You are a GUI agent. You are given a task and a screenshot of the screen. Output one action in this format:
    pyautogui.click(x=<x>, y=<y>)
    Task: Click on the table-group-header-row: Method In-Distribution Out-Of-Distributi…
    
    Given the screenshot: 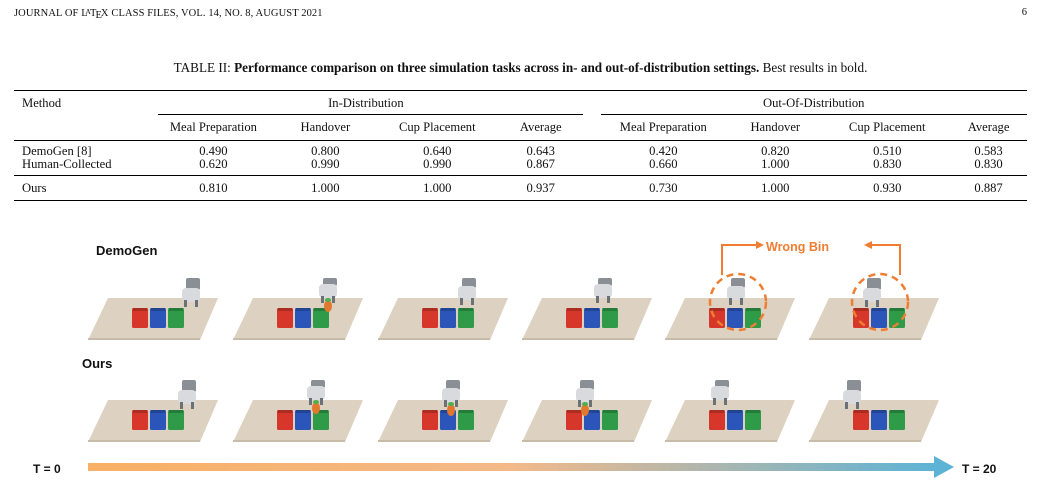 What is the action you would take?
    pyautogui.click(x=520, y=103)
    